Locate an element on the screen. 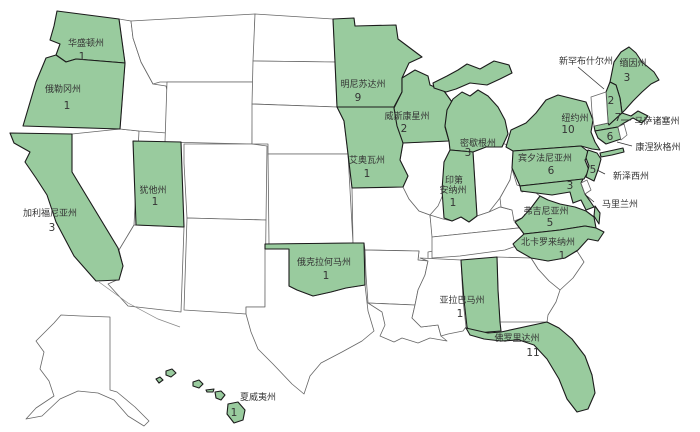 This screenshot has width=700, height=432. state-alaska is located at coordinates (87, 370).